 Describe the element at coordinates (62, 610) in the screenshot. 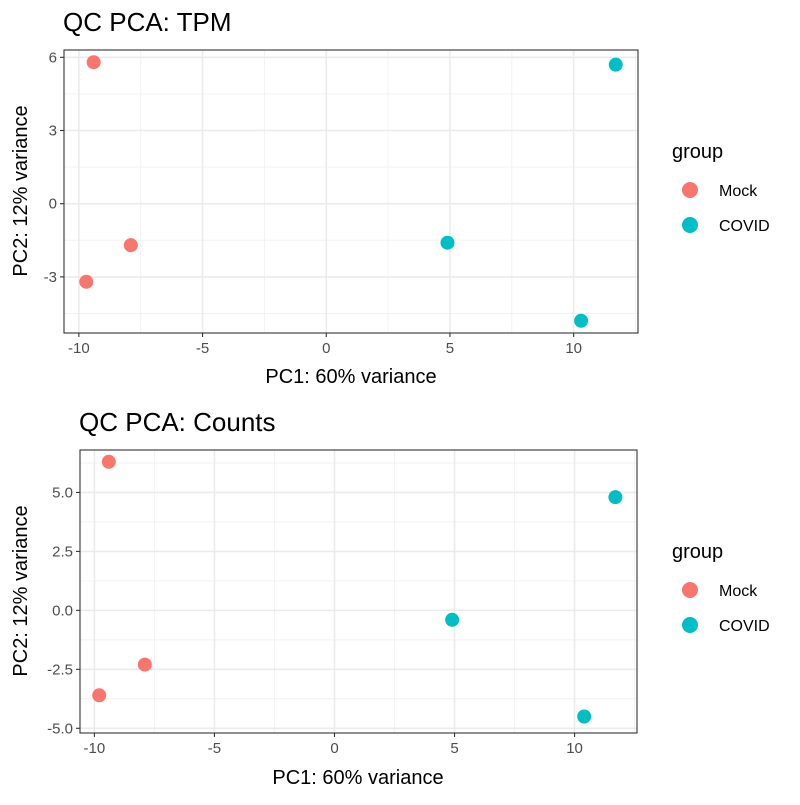

I see `y-tick-label: 0.0` at that location.